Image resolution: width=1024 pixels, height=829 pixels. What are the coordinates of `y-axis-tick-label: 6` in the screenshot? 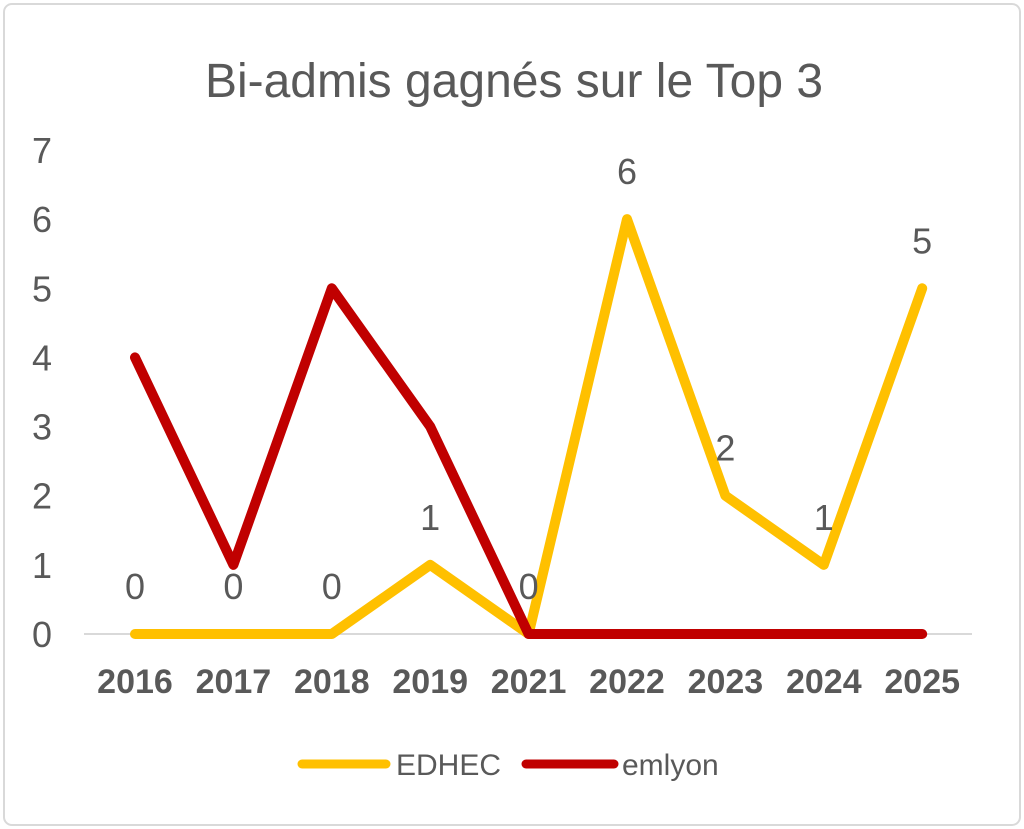 It's located at (42, 219).